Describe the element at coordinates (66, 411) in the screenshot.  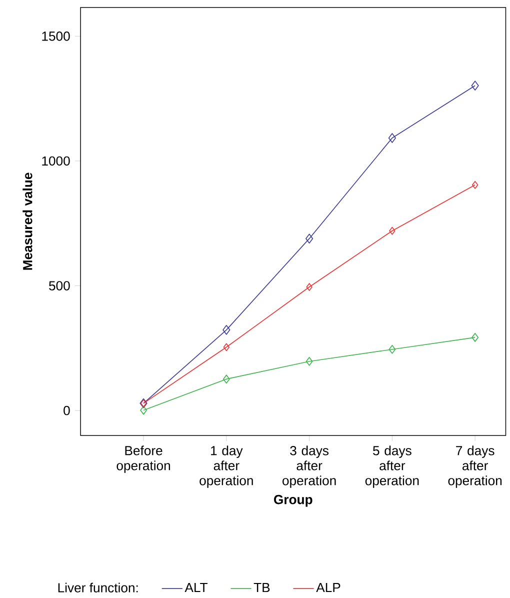
I see `y-tick-label: 0` at that location.